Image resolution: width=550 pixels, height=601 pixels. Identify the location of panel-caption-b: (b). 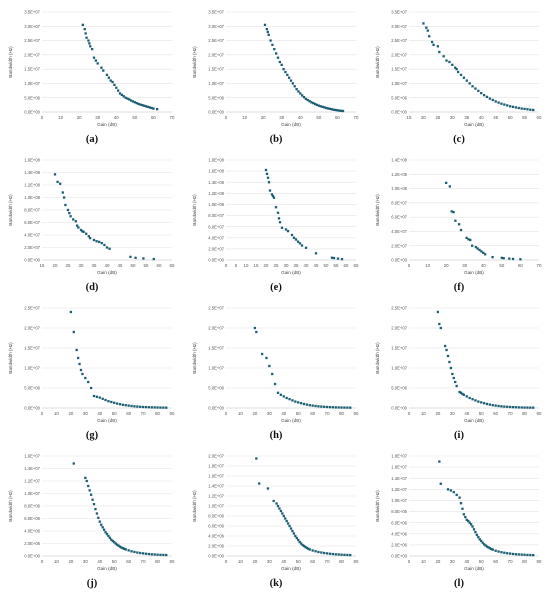
(276, 139).